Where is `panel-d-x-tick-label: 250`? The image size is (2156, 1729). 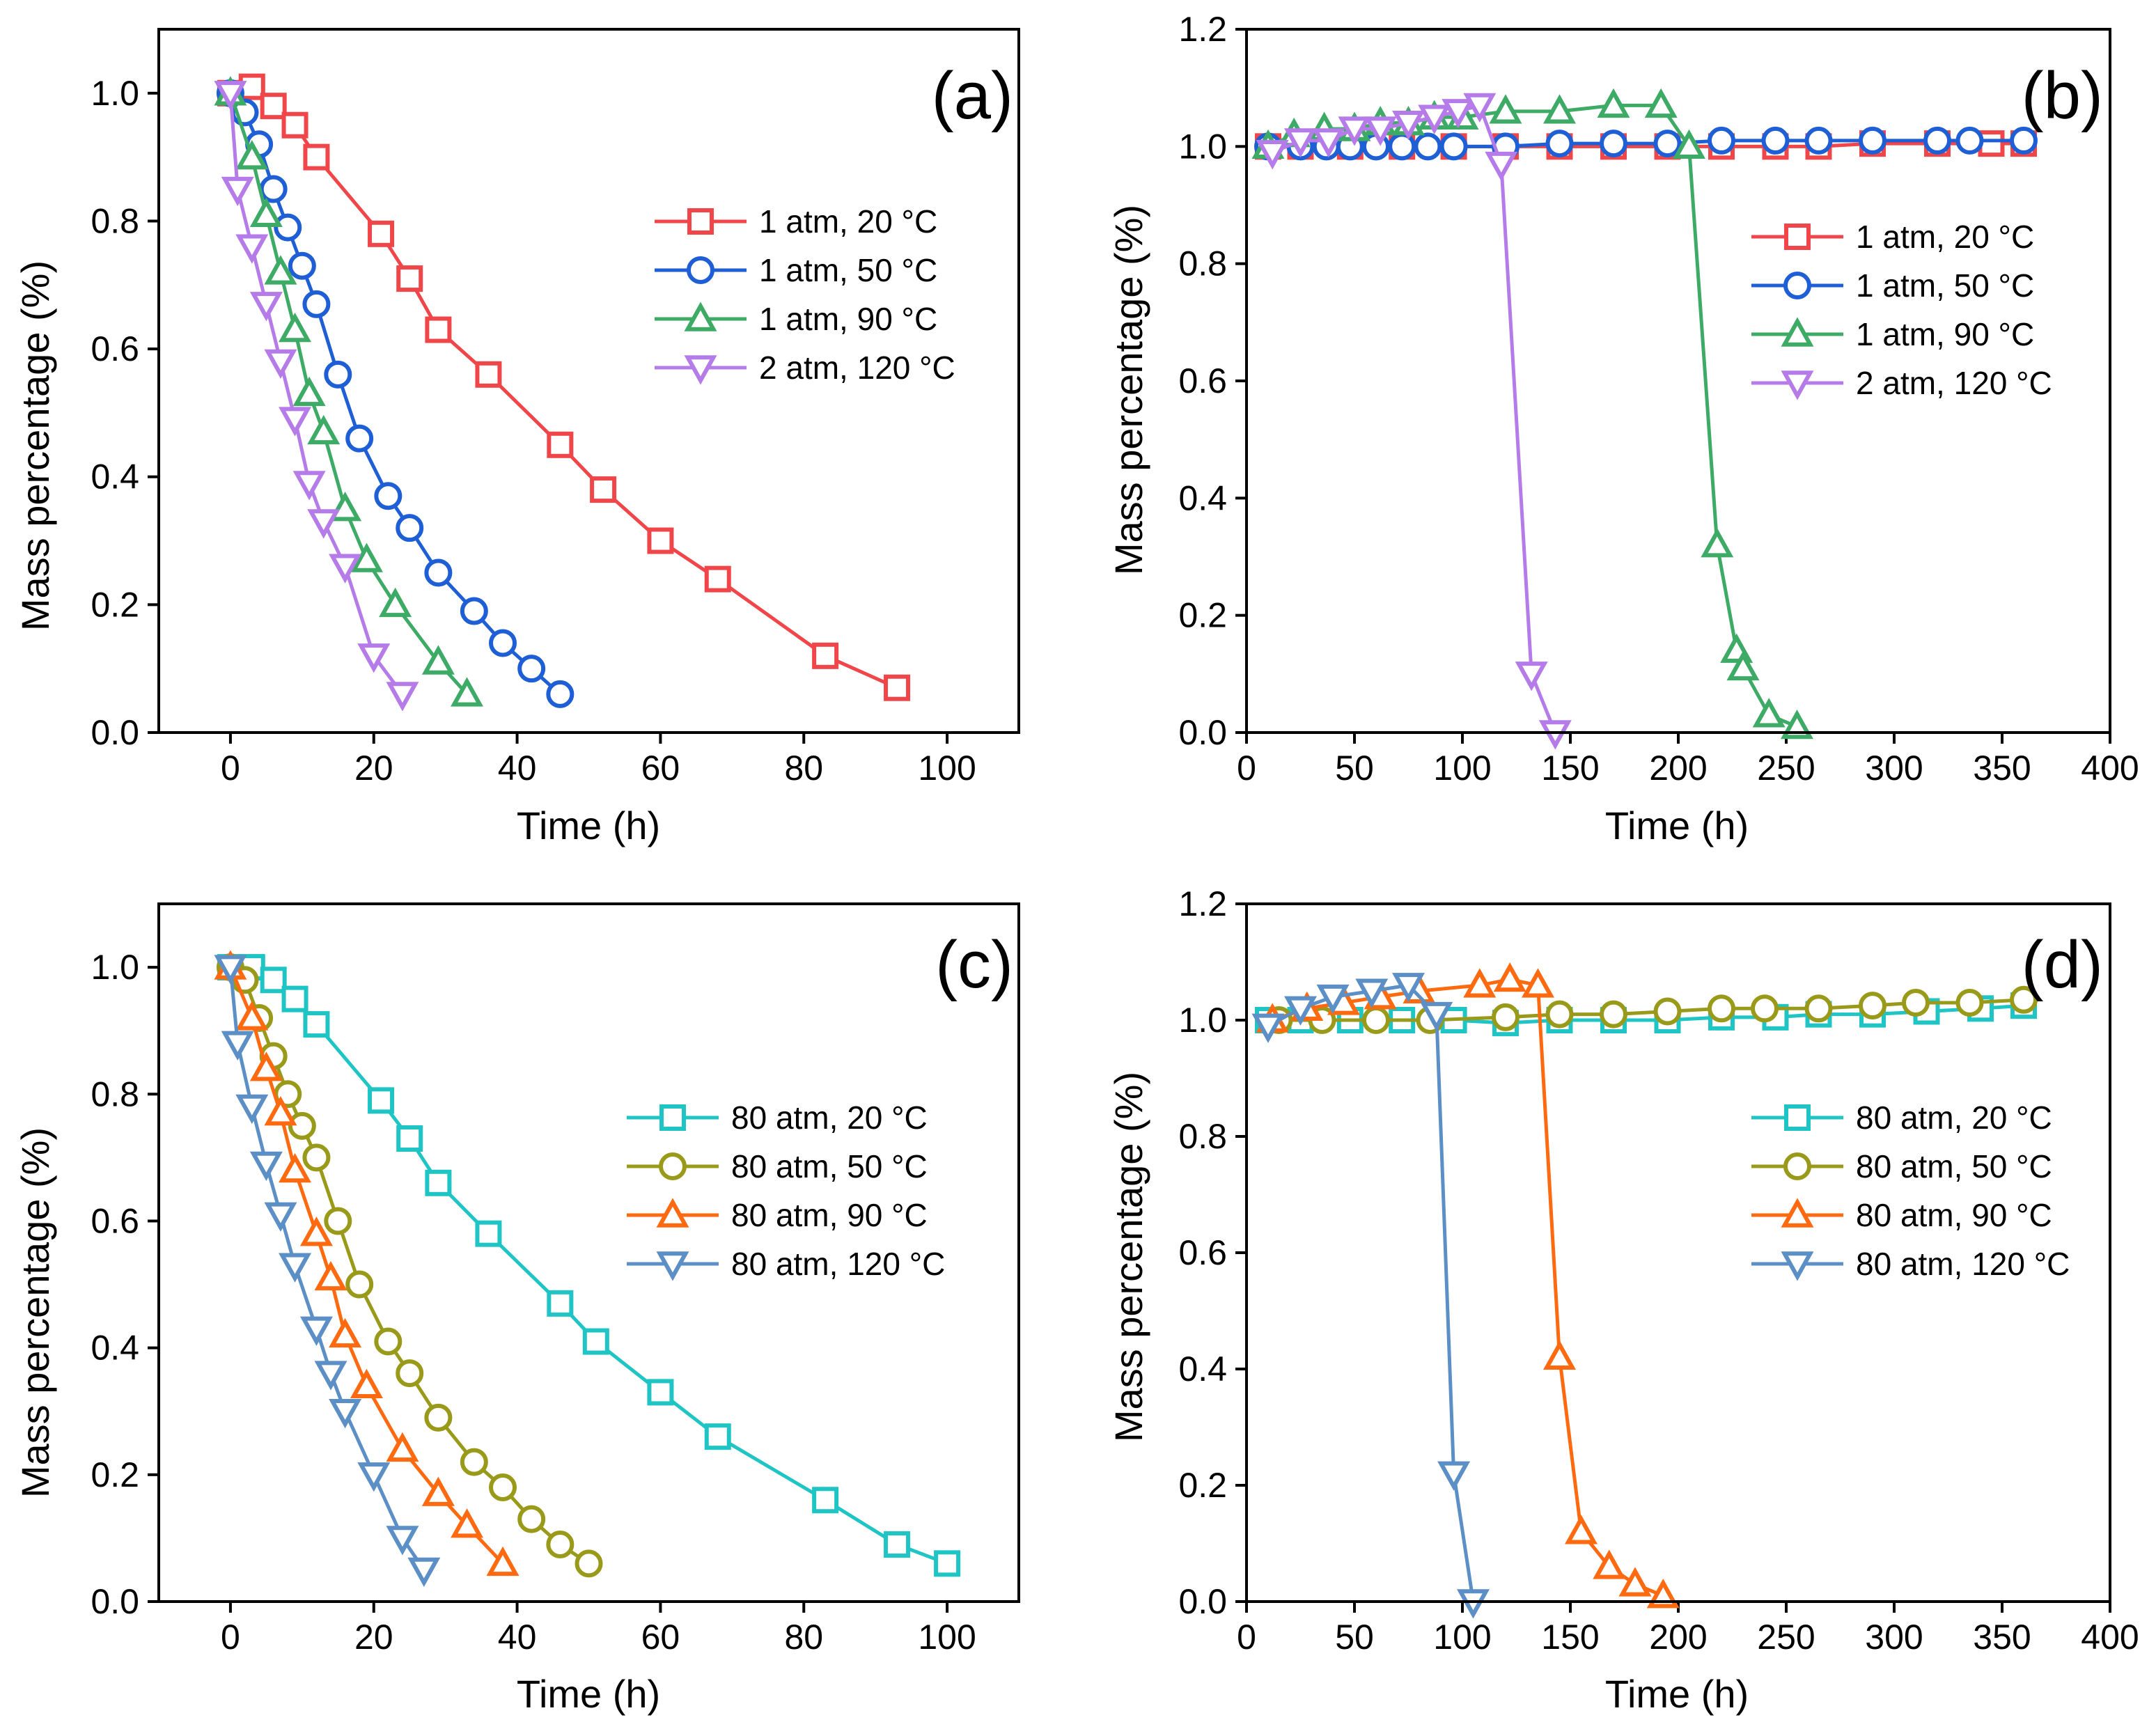 panel-d-x-tick-label: 250 is located at coordinates (1786, 1637).